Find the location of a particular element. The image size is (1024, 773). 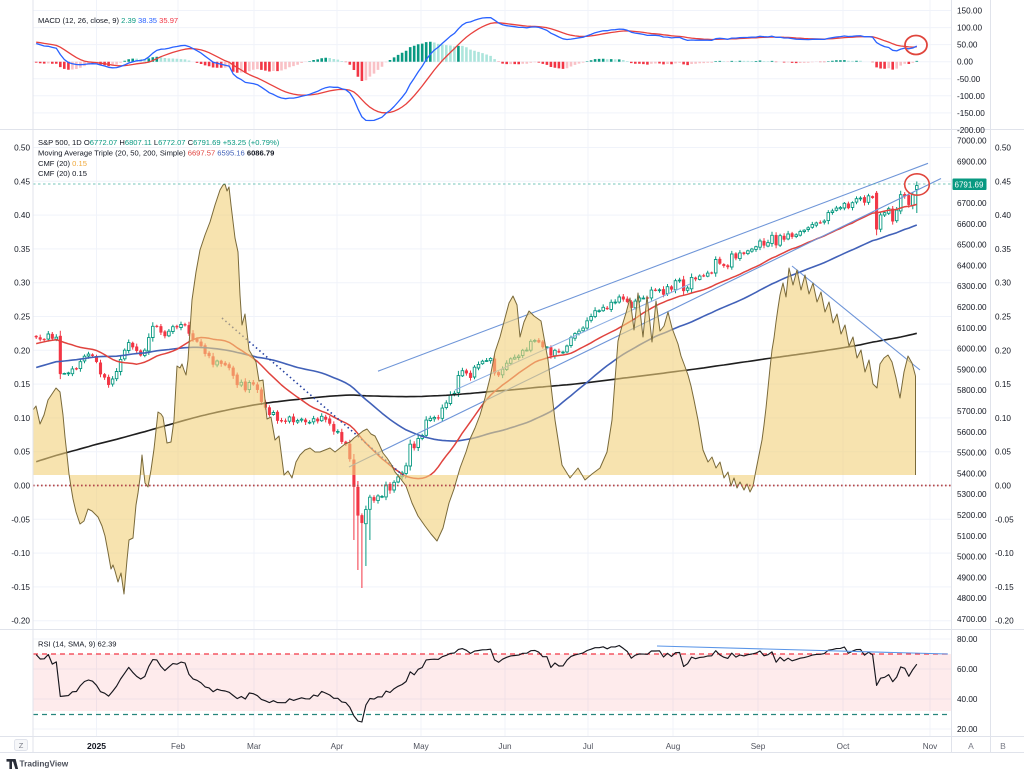

svg-text: 5500.00 is located at coordinates (972, 453).